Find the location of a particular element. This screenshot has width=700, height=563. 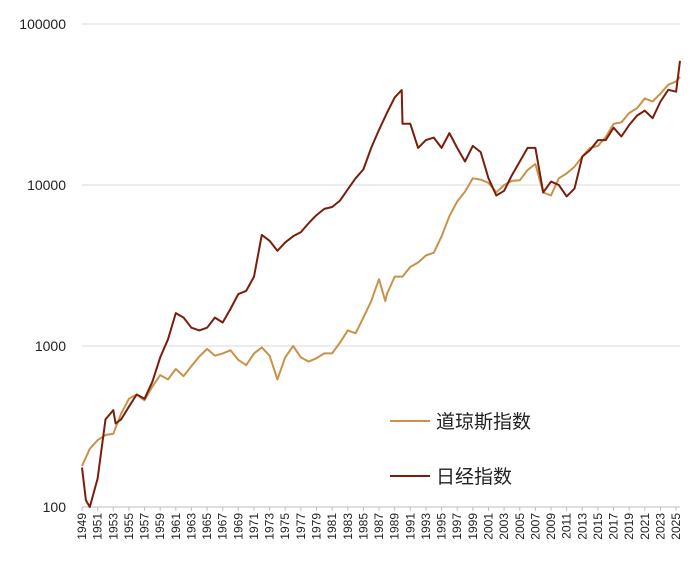

x-tick-label: 1955 is located at coordinates (129, 526).